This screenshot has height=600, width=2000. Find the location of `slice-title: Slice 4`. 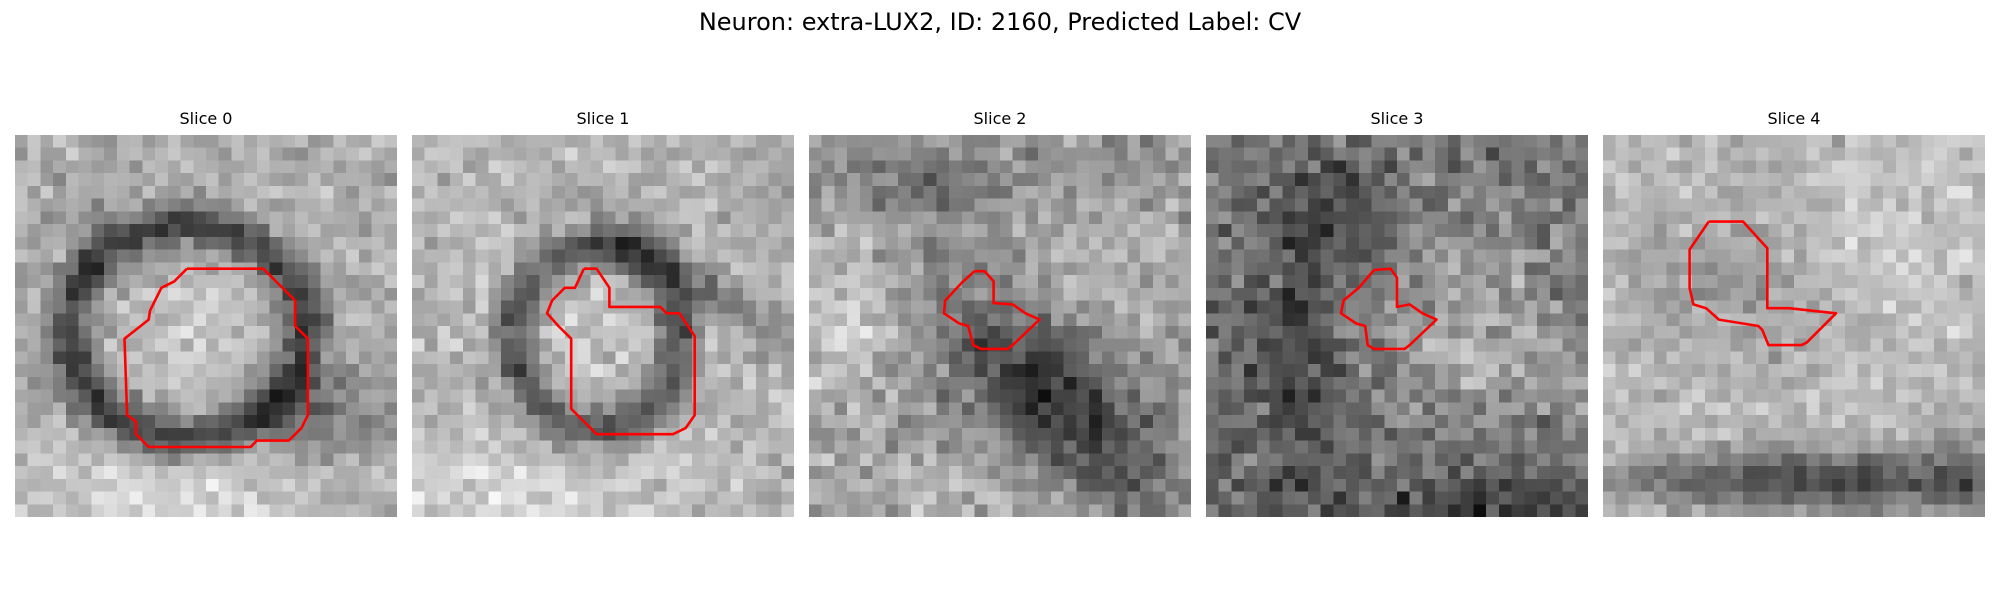

slice-title: Slice 4 is located at coordinates (1794, 118).